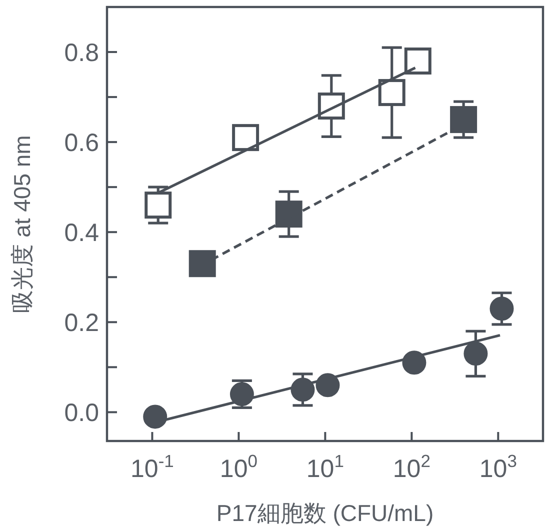 The height and width of the screenshot is (531, 550). Describe the element at coordinates (325, 467) in the screenshot. I see `x-tick-label: 10$^{1}$` at that location.